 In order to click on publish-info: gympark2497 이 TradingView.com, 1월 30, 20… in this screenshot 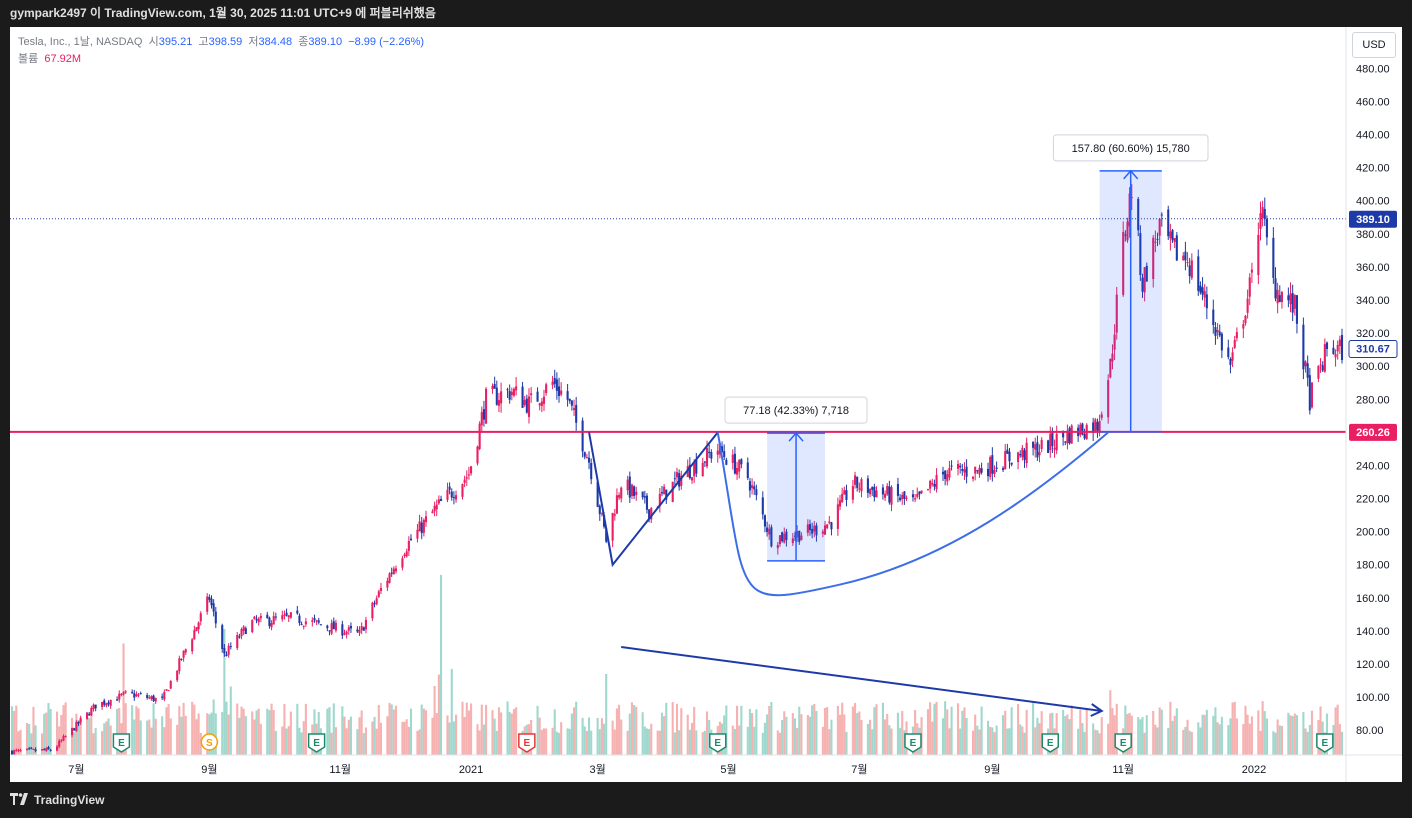, I will do `click(223, 13)`.